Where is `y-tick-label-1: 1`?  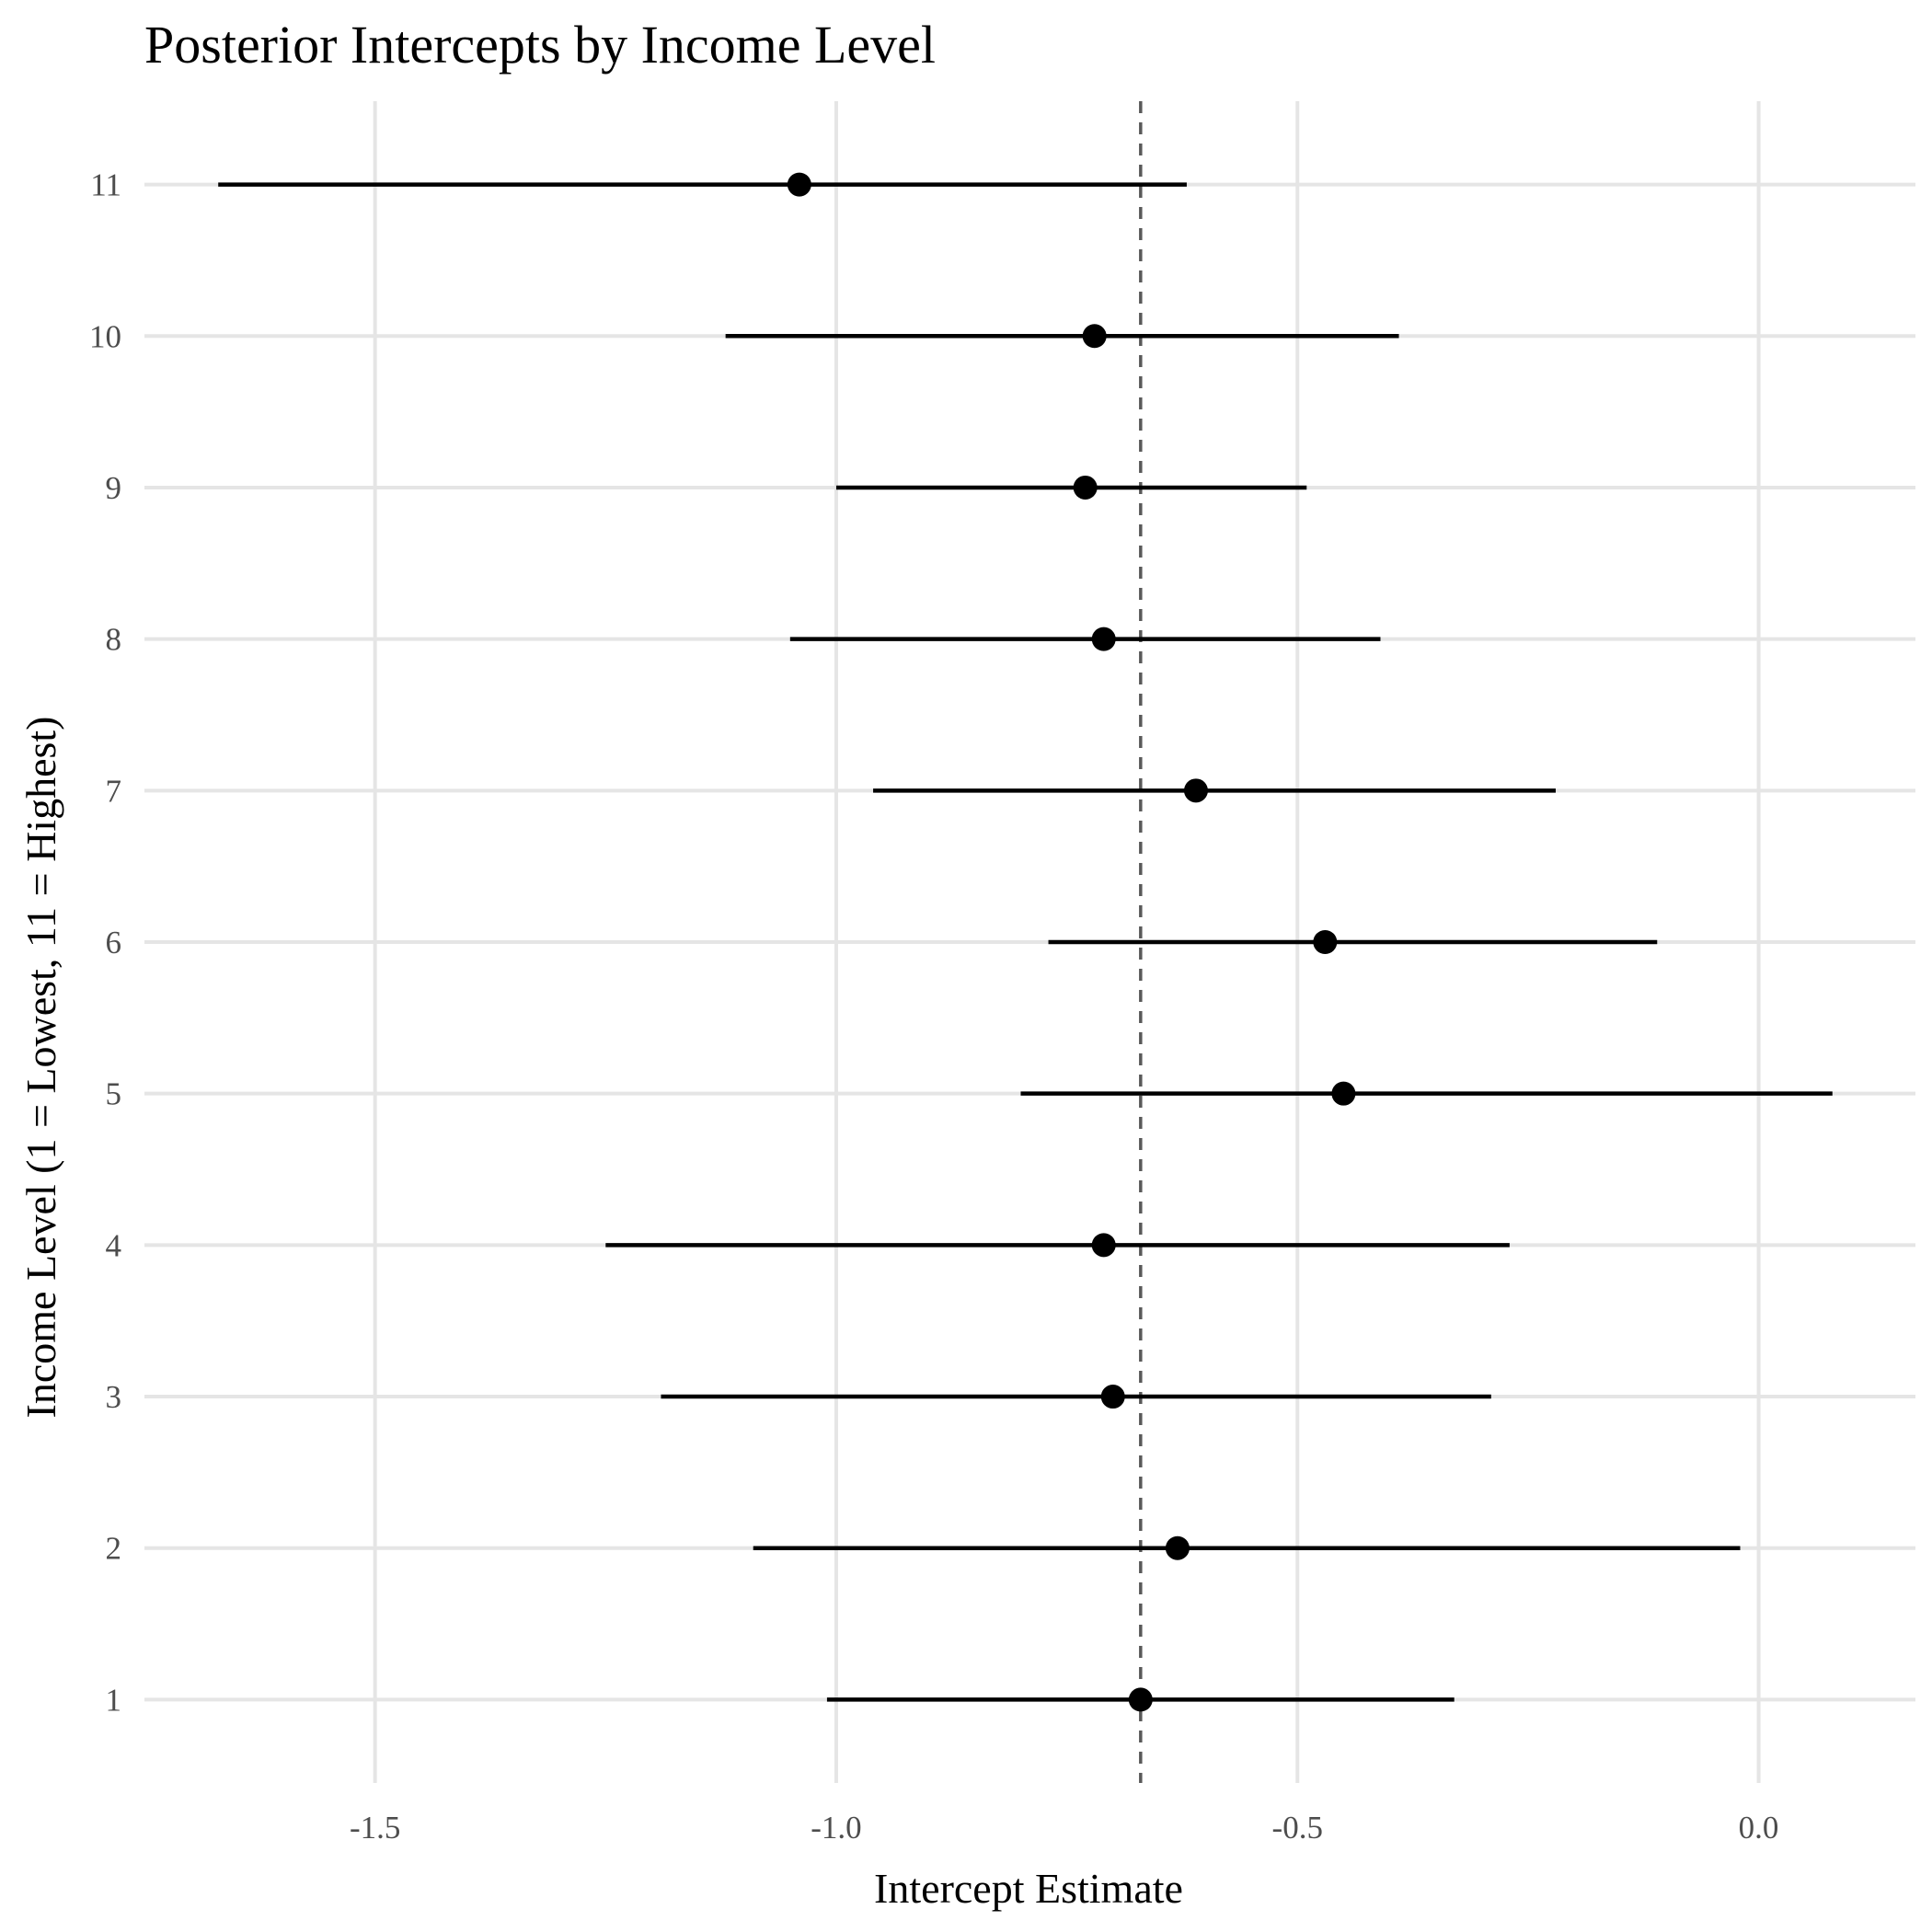 y-tick-label-1: 1 is located at coordinates (114, 1700).